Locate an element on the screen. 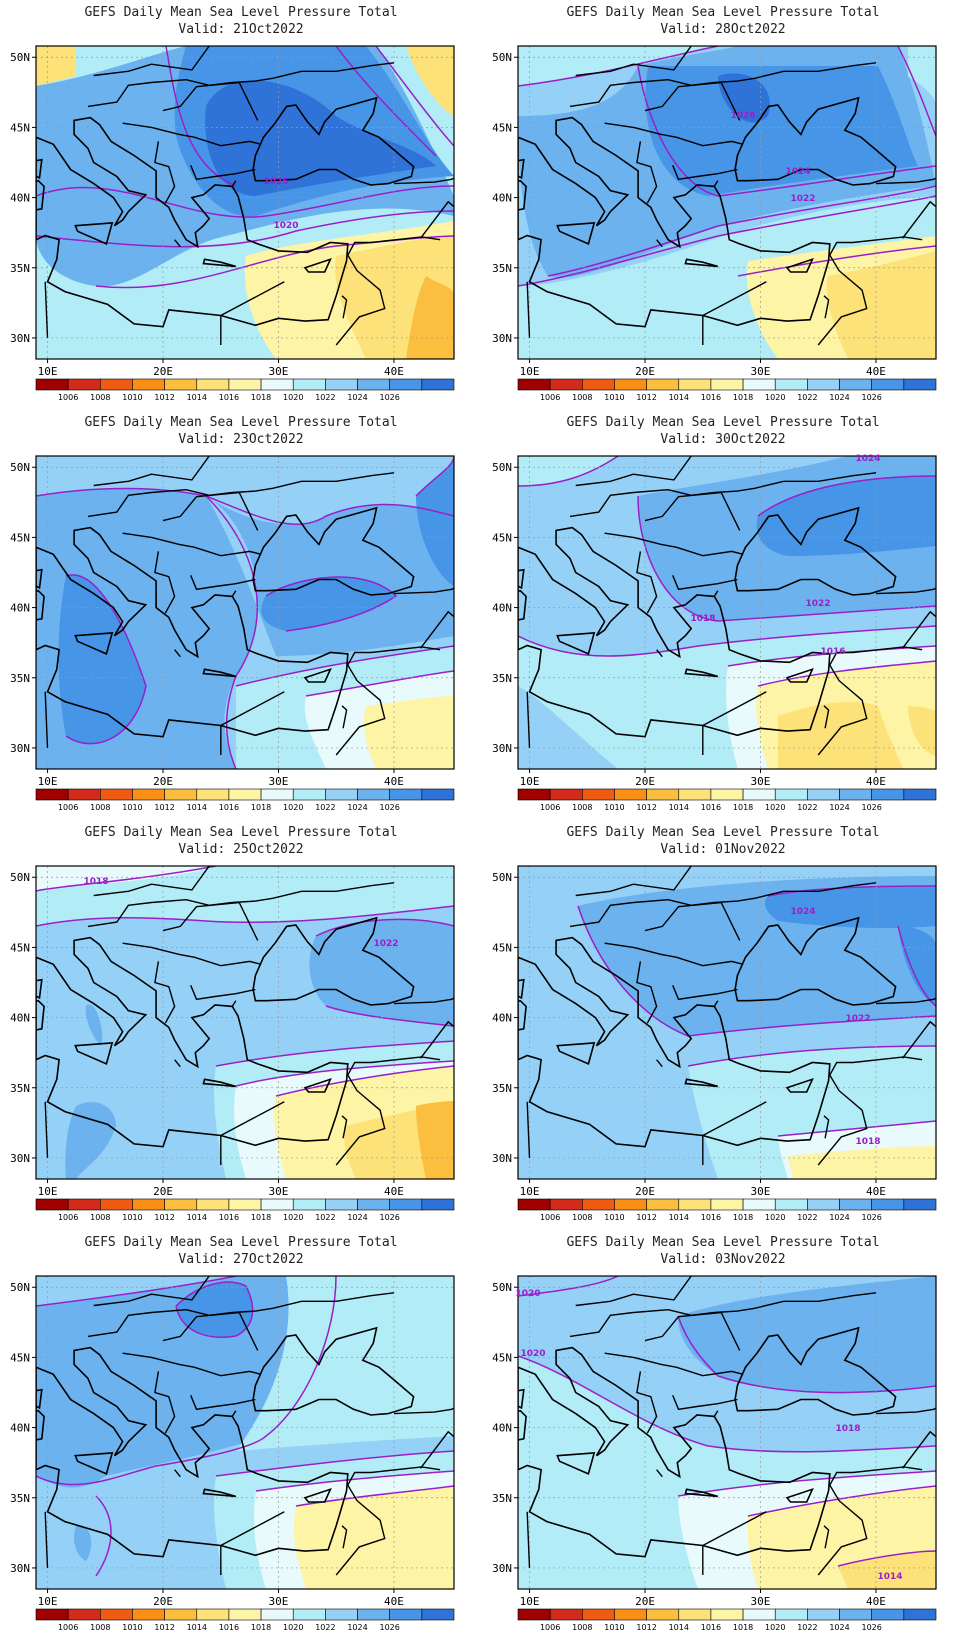 This screenshot has height=1640, width=964. colorbar-tick: 1024 is located at coordinates (839, 1627).